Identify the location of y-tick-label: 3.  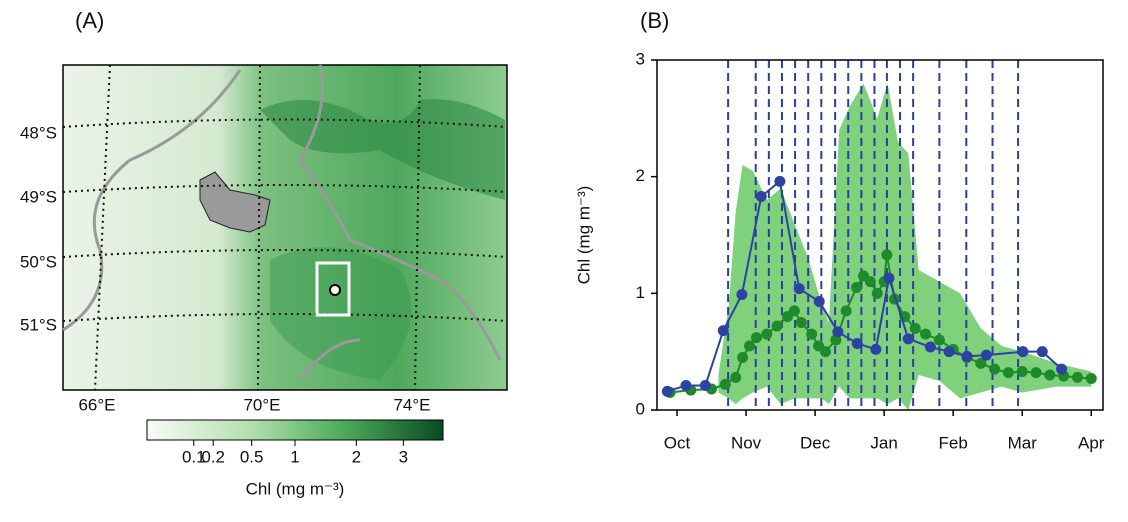
(640, 58).